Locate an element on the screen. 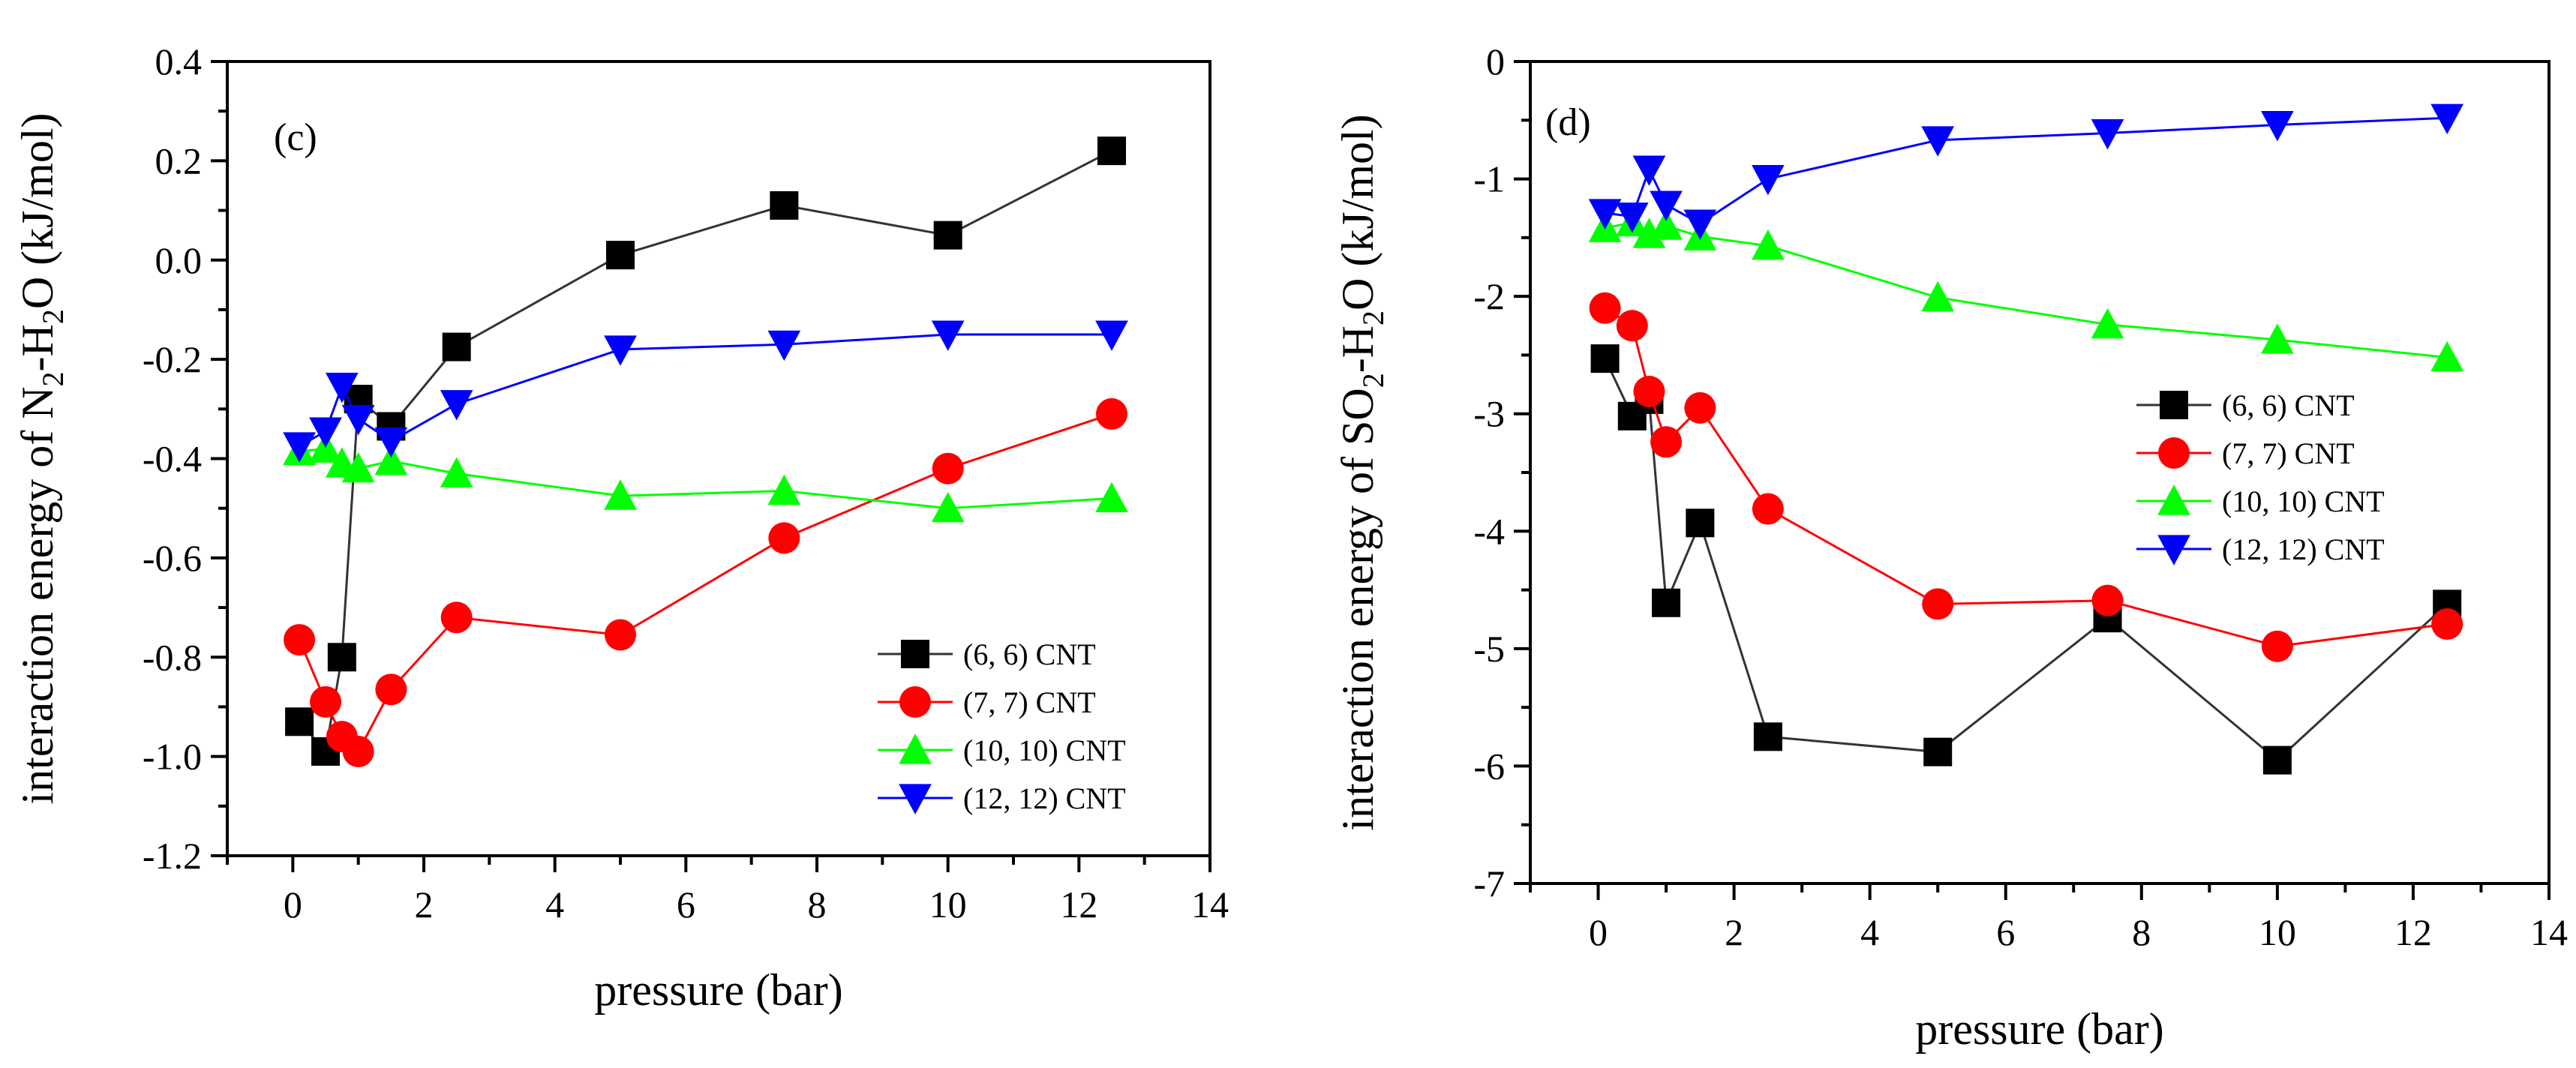  y-tick-label: -0.4 is located at coordinates (172, 459).